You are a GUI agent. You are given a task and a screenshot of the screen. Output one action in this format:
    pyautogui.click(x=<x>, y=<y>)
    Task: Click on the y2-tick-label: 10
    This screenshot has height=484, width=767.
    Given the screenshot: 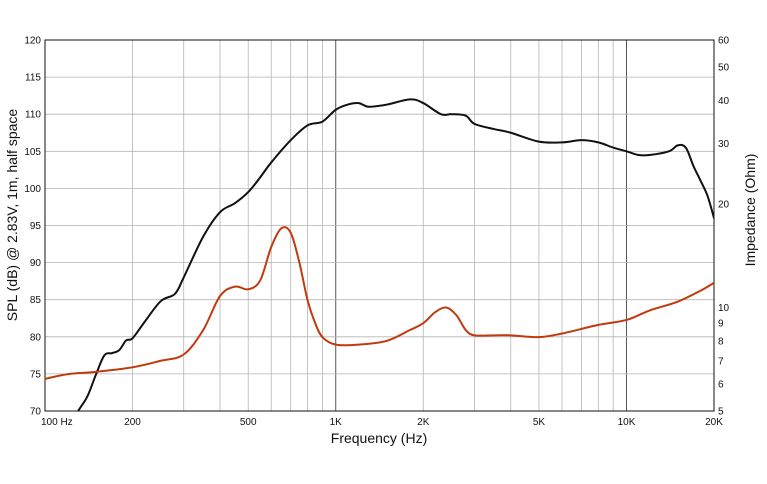 What is the action you would take?
    pyautogui.click(x=724, y=308)
    